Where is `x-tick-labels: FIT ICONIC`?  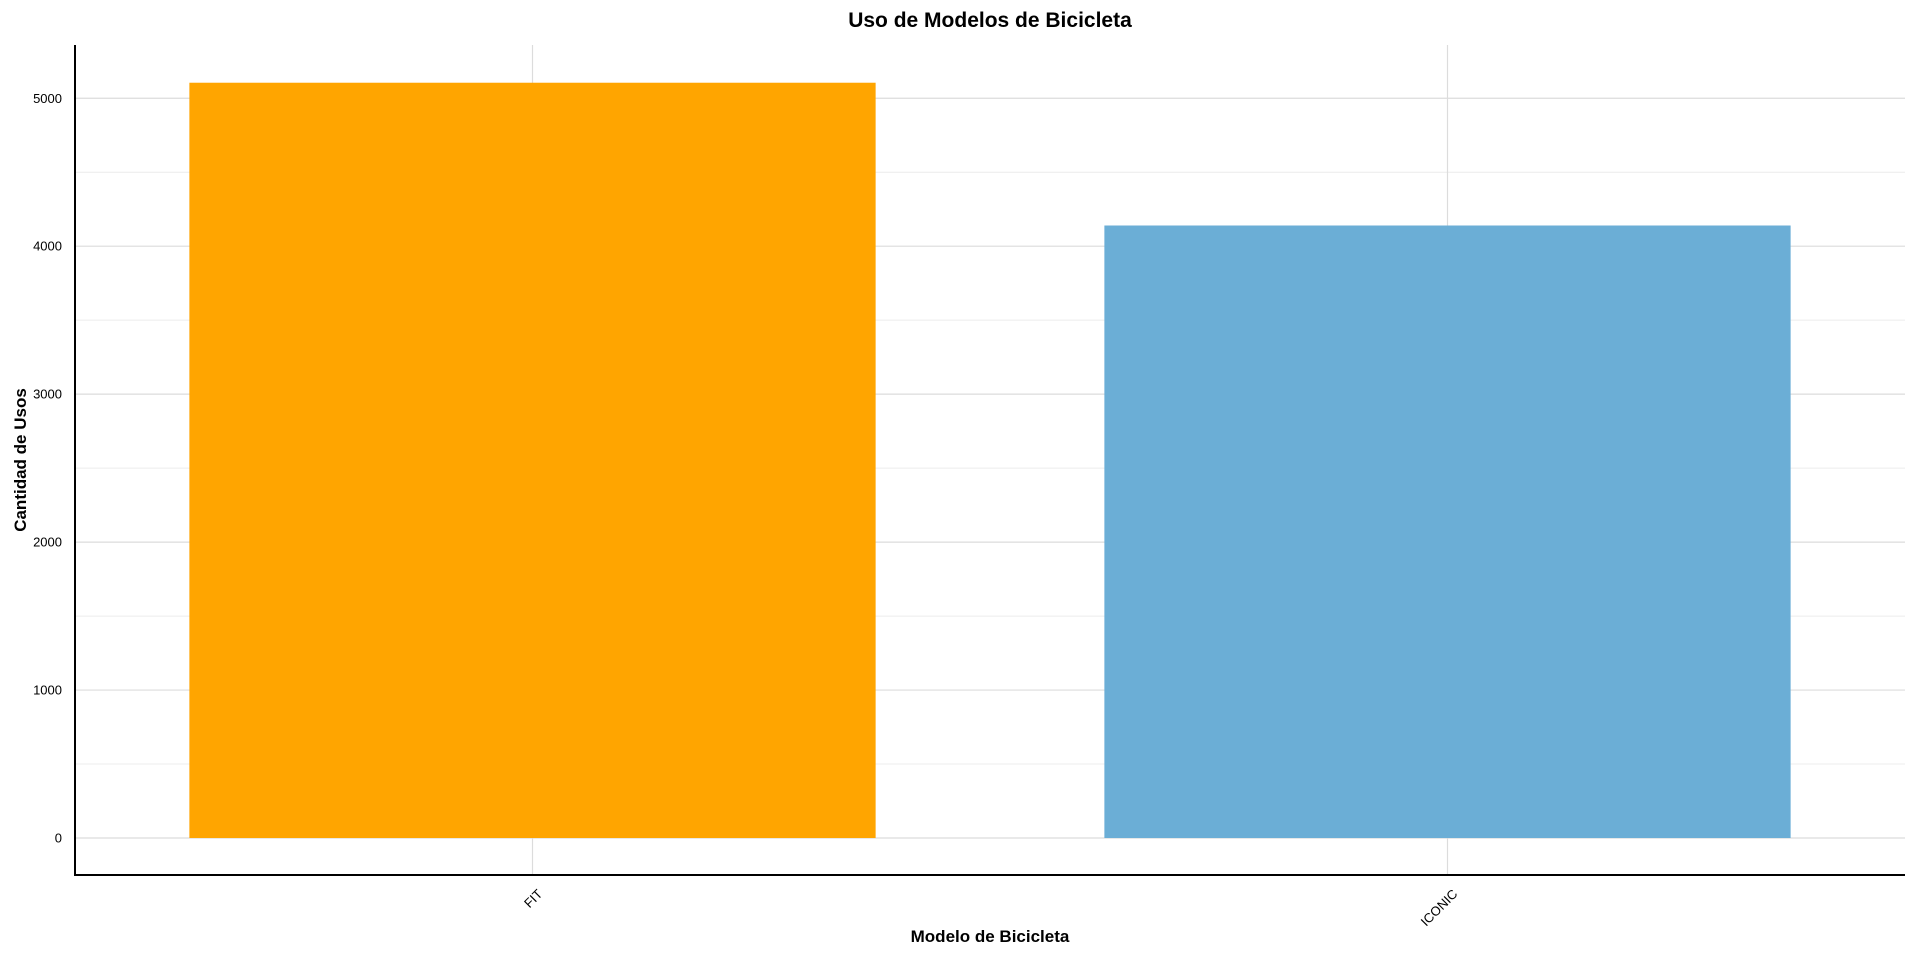 x-tick-labels: FIT ICONIC is located at coordinates (990, 907).